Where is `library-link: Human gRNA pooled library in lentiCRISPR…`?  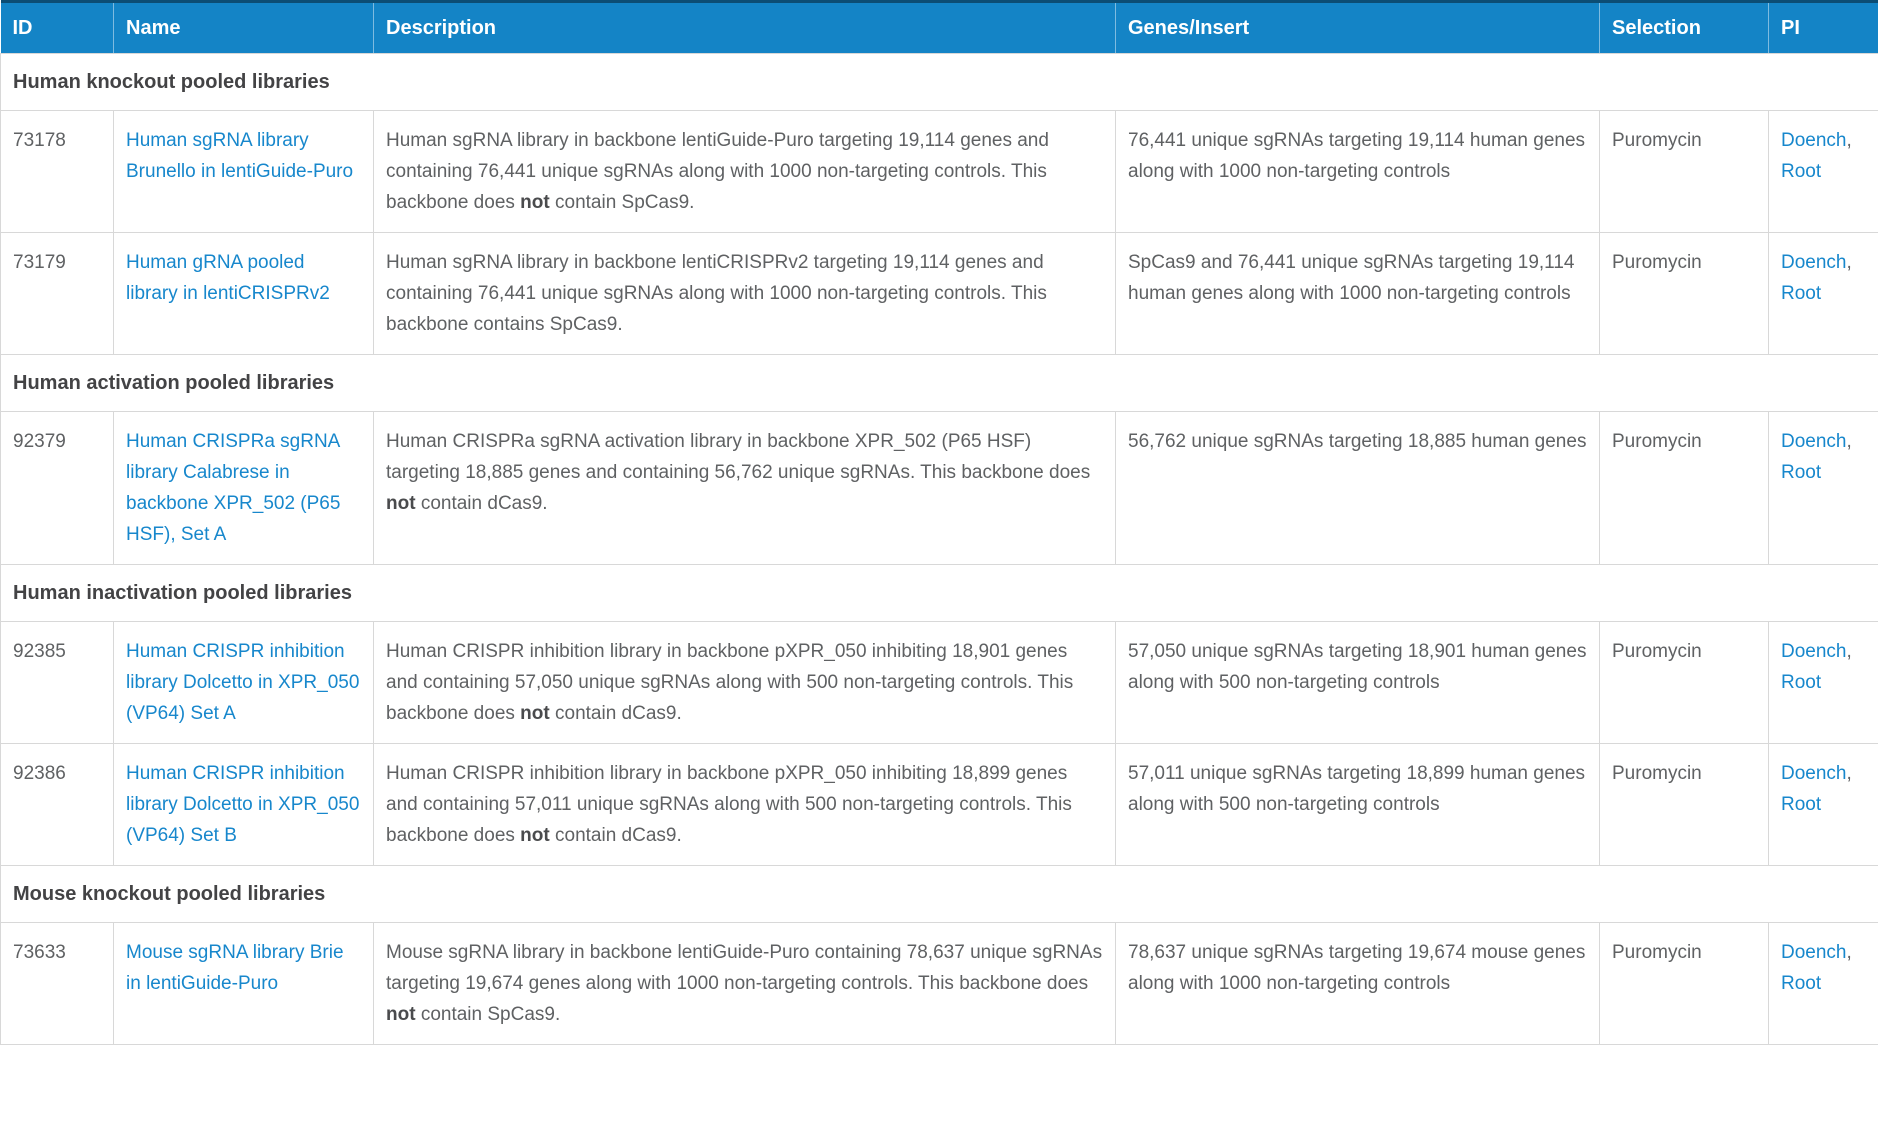
library-link: Human gRNA pooled library in lentiCRISPR… is located at coordinates (228, 278).